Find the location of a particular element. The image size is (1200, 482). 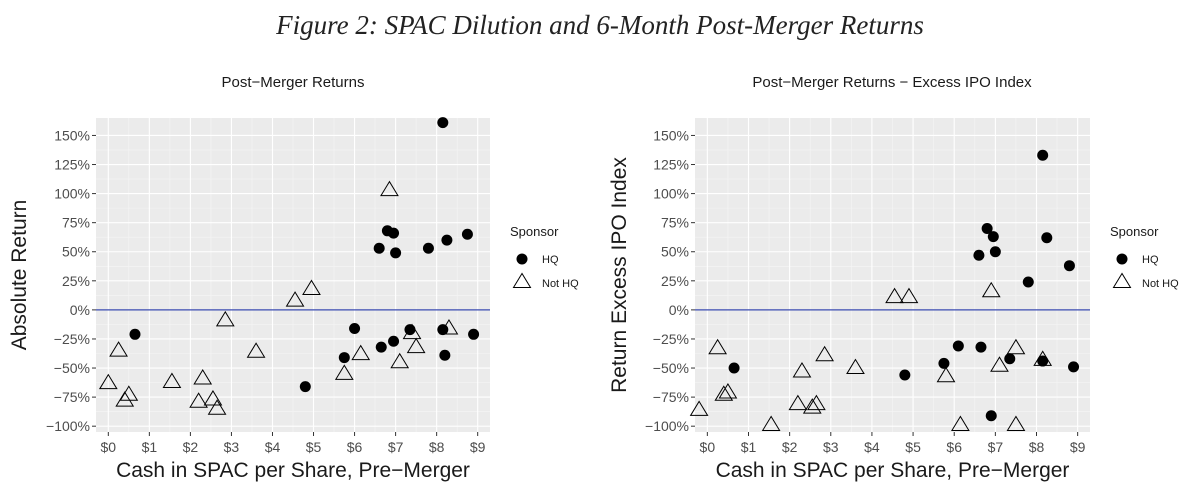

x-axis-label: Cash in SPAC per Share, Pre−Merger is located at coordinates (893, 470).